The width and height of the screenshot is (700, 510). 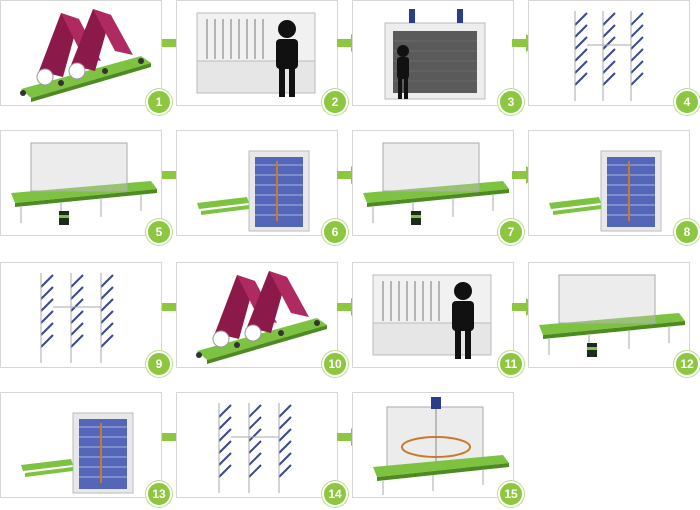 What do you see at coordinates (511, 232) in the screenshot?
I see `step-number-badge: 7` at bounding box center [511, 232].